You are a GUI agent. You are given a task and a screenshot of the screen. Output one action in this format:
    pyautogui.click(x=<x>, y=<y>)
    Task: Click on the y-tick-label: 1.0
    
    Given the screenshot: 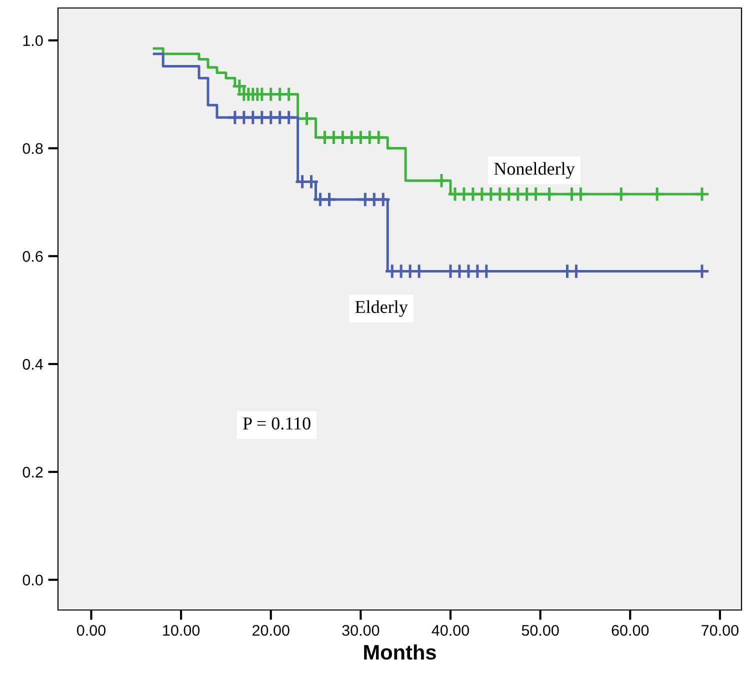 What is the action you would take?
    pyautogui.click(x=33, y=40)
    